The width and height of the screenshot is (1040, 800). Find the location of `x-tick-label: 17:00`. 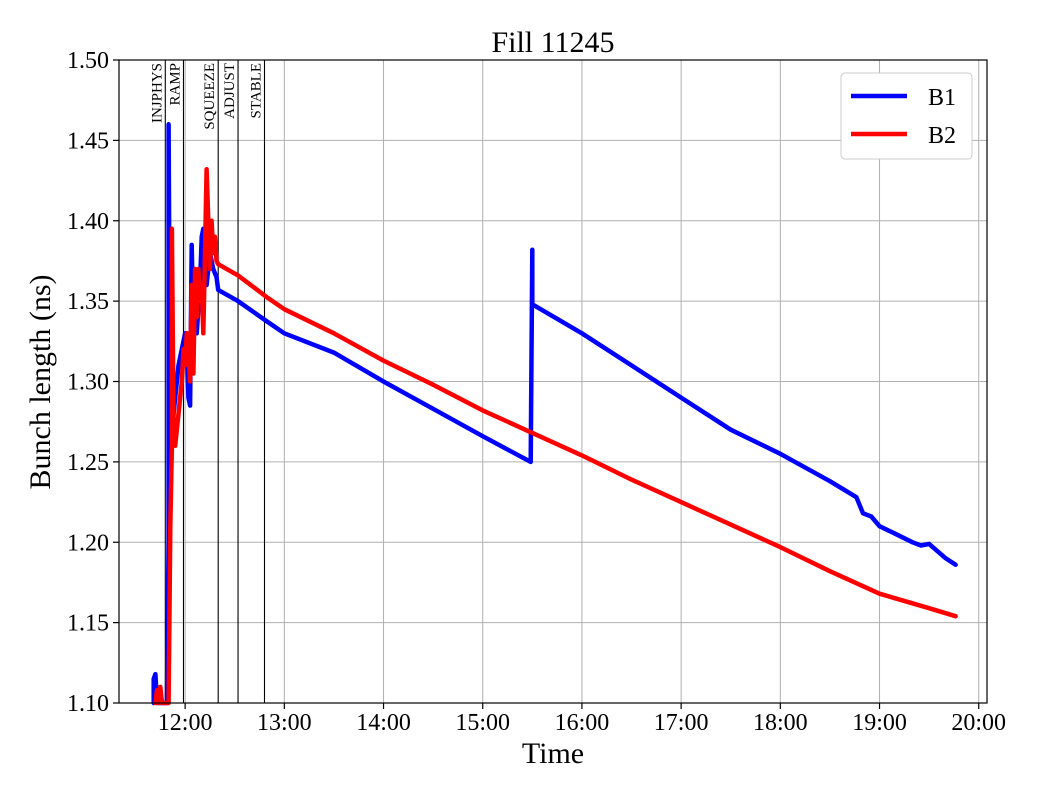

x-tick-label: 17:00 is located at coordinates (681, 723).